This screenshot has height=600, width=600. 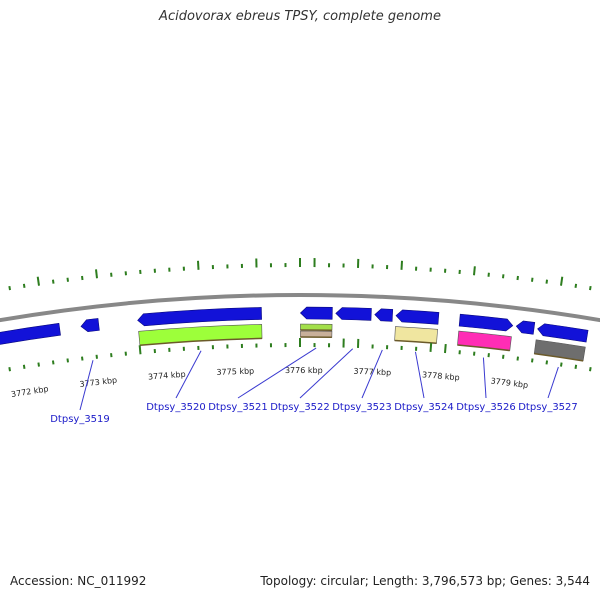 What do you see at coordinates (80, 419) in the screenshot?
I see `gene-label: Dtpsy_3519` at bounding box center [80, 419].